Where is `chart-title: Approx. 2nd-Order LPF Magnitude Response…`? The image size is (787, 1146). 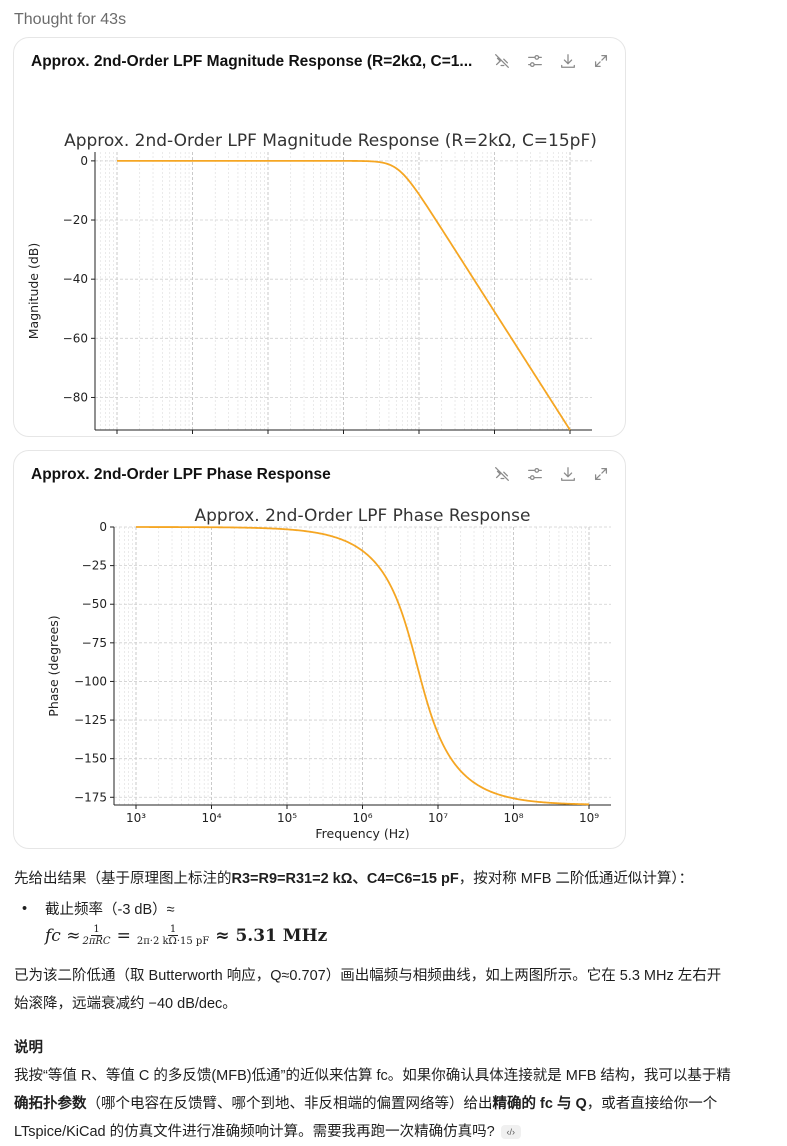 chart-title: Approx. 2nd-Order LPF Magnitude Response… is located at coordinates (330, 141).